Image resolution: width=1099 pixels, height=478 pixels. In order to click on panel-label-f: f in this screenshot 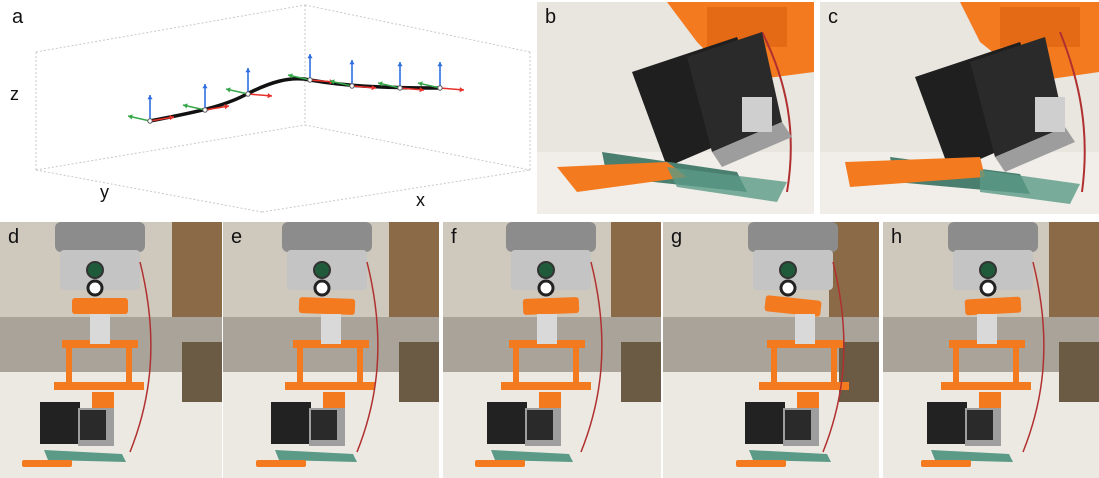, I will do `click(454, 237)`.